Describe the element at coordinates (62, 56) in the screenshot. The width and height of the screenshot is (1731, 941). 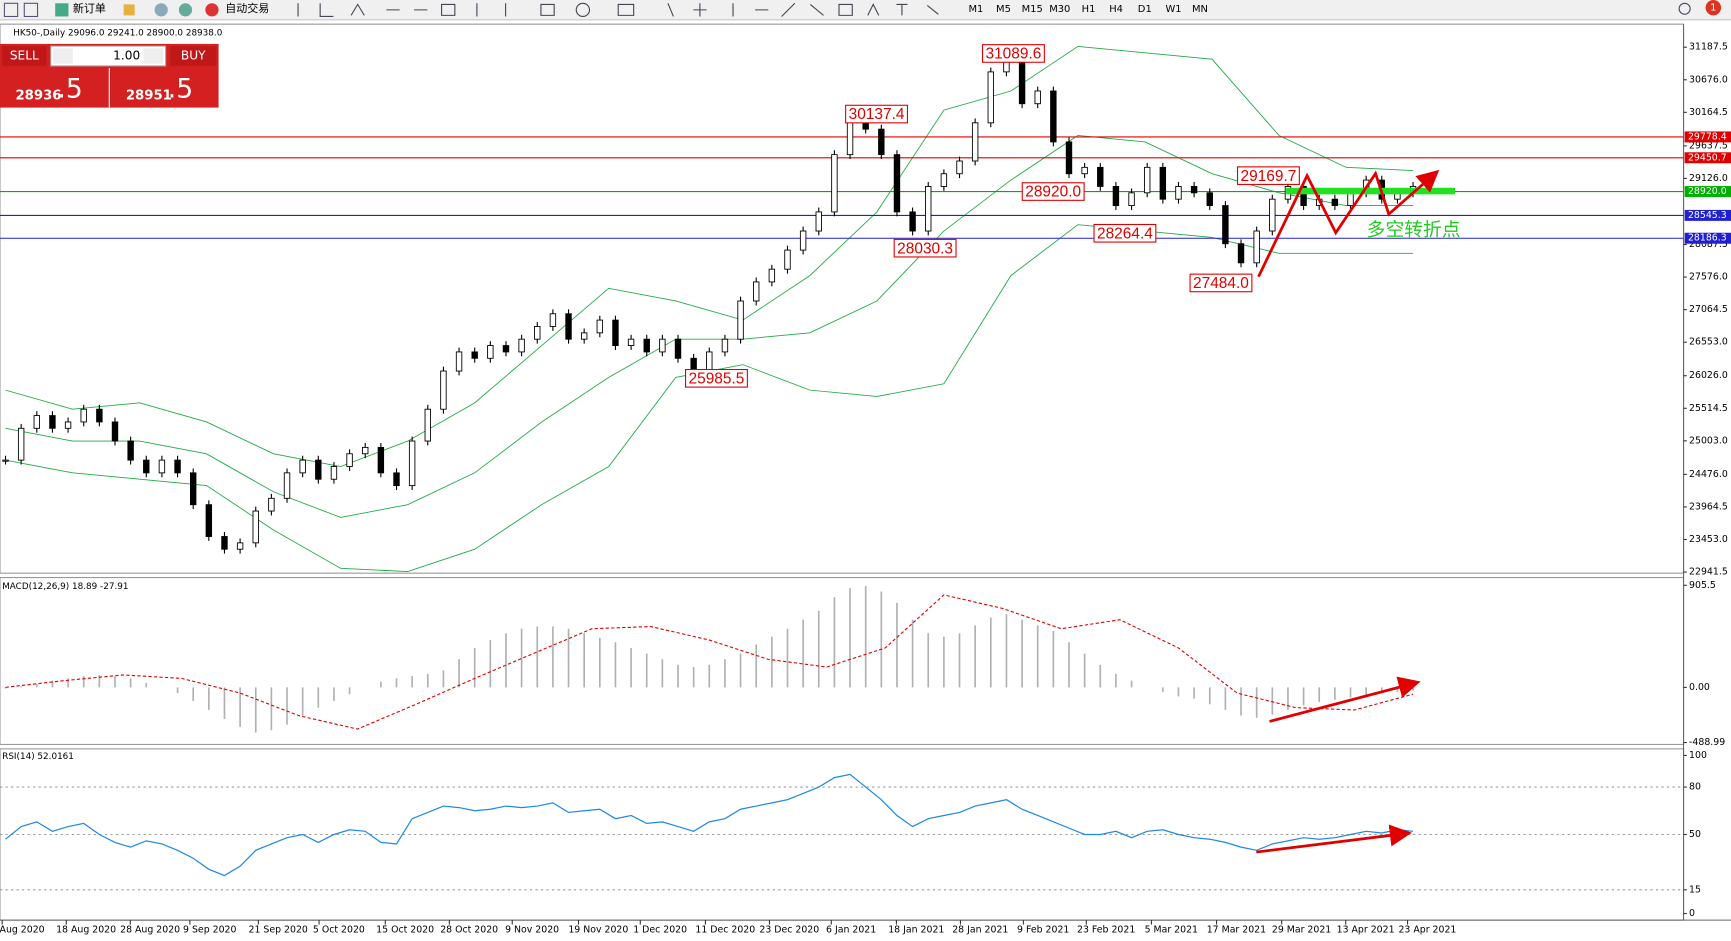
I see `lot-down` at that location.